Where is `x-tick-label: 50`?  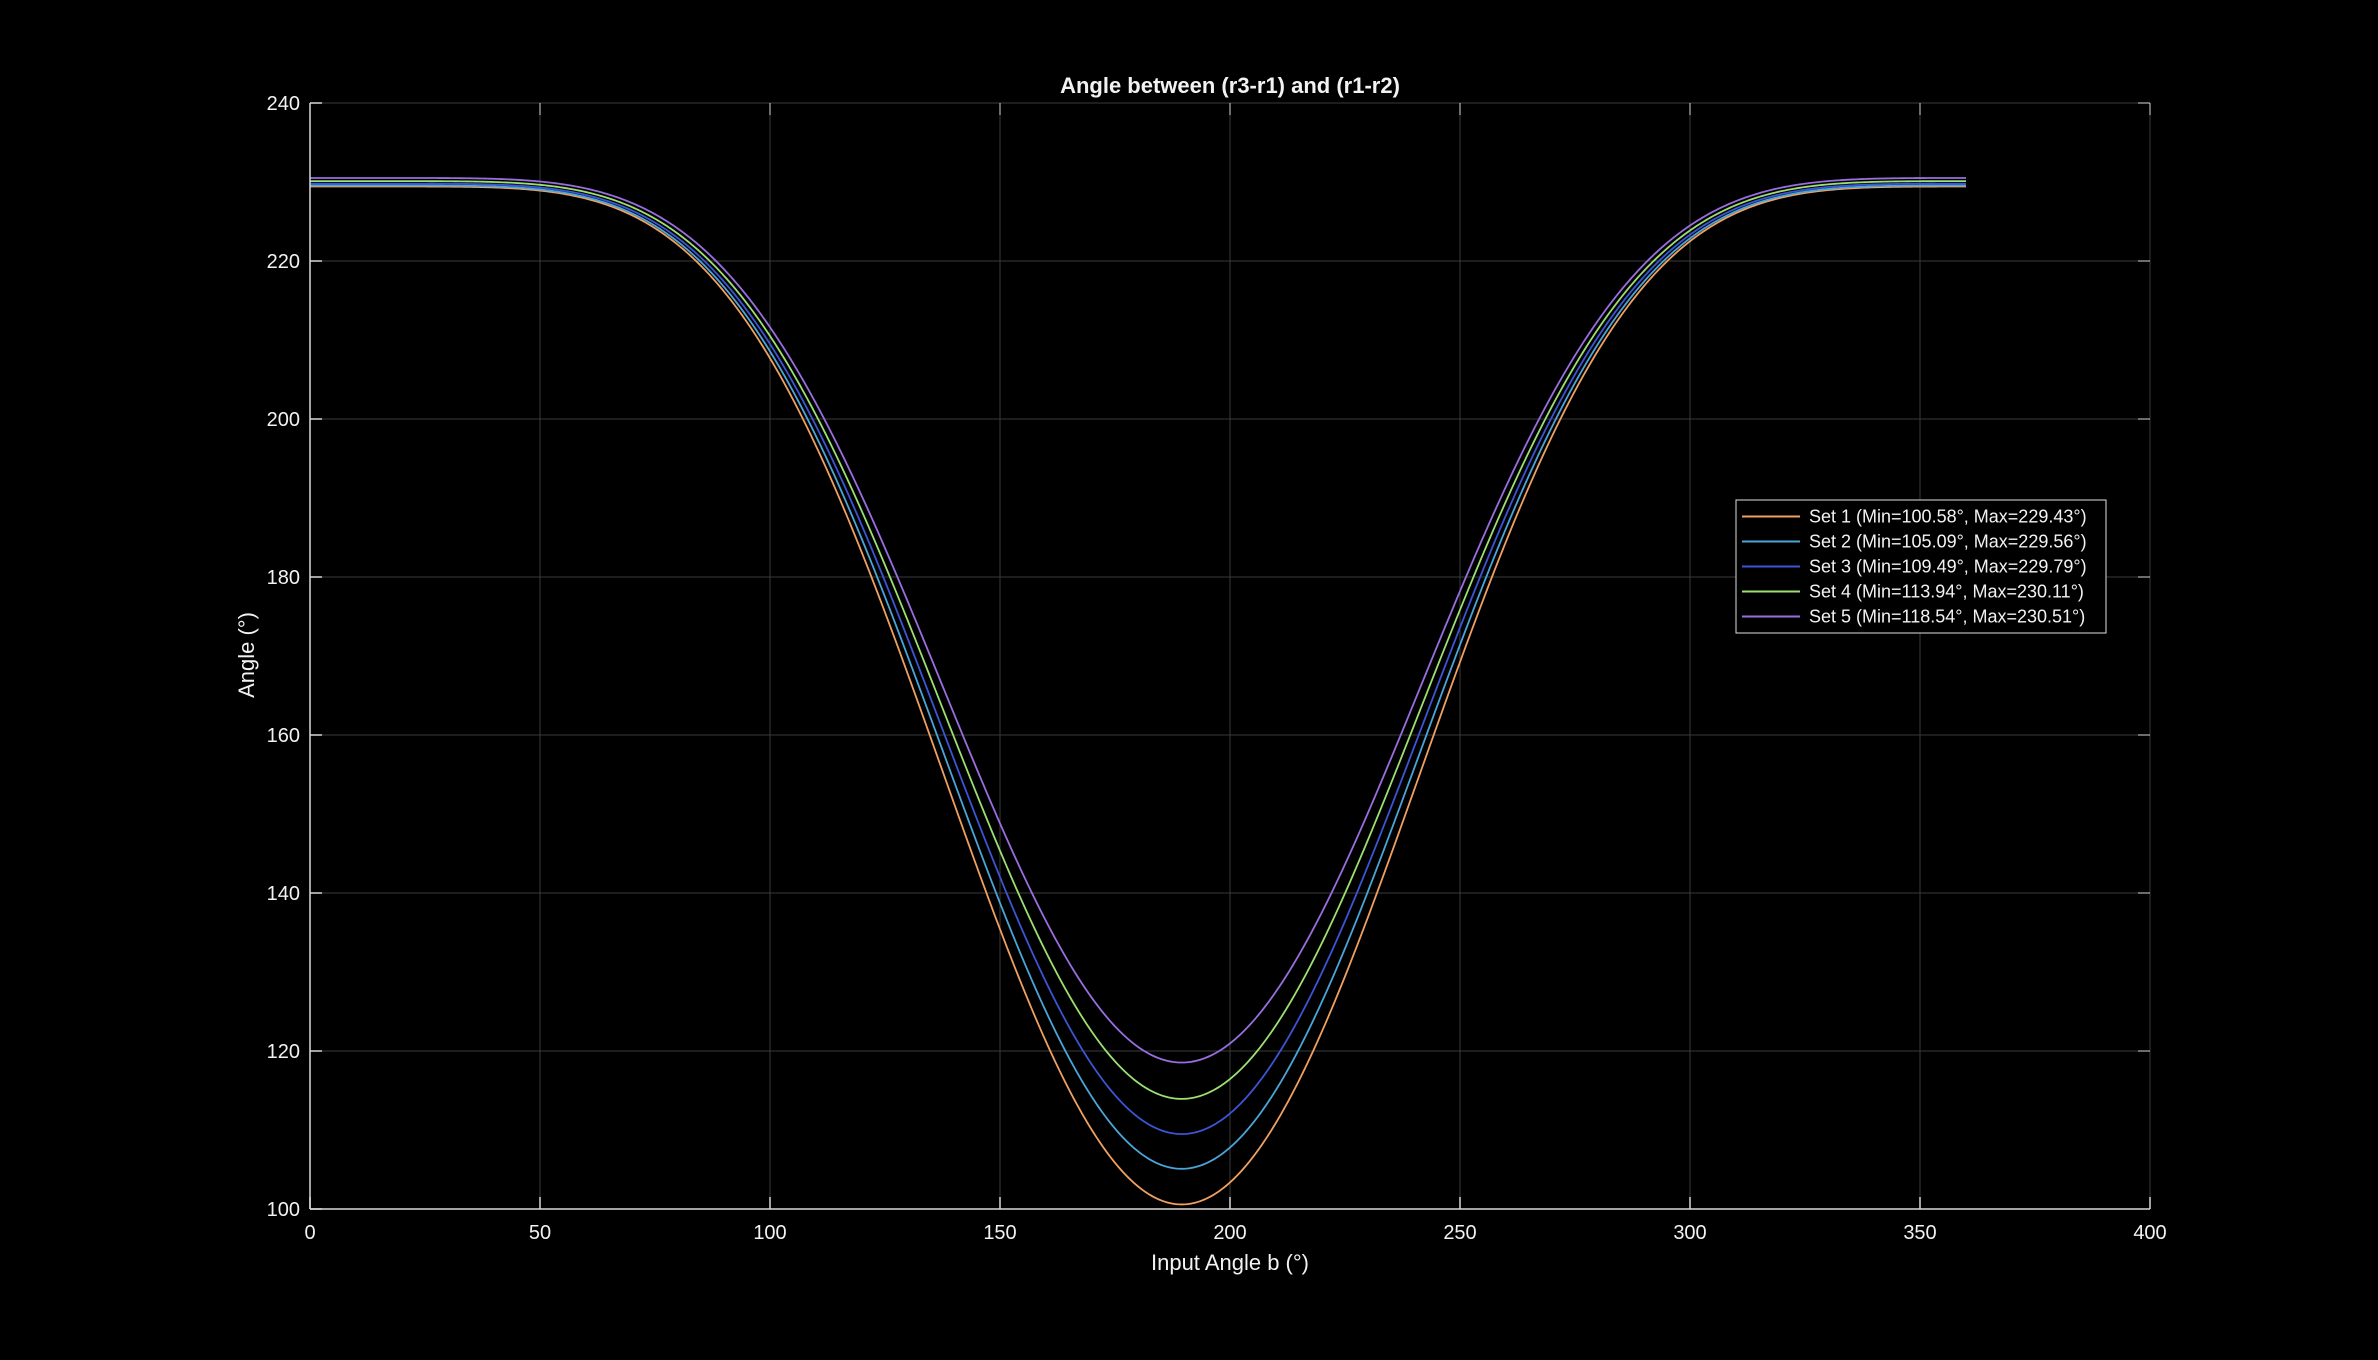
x-tick-label: 50 is located at coordinates (540, 1233).